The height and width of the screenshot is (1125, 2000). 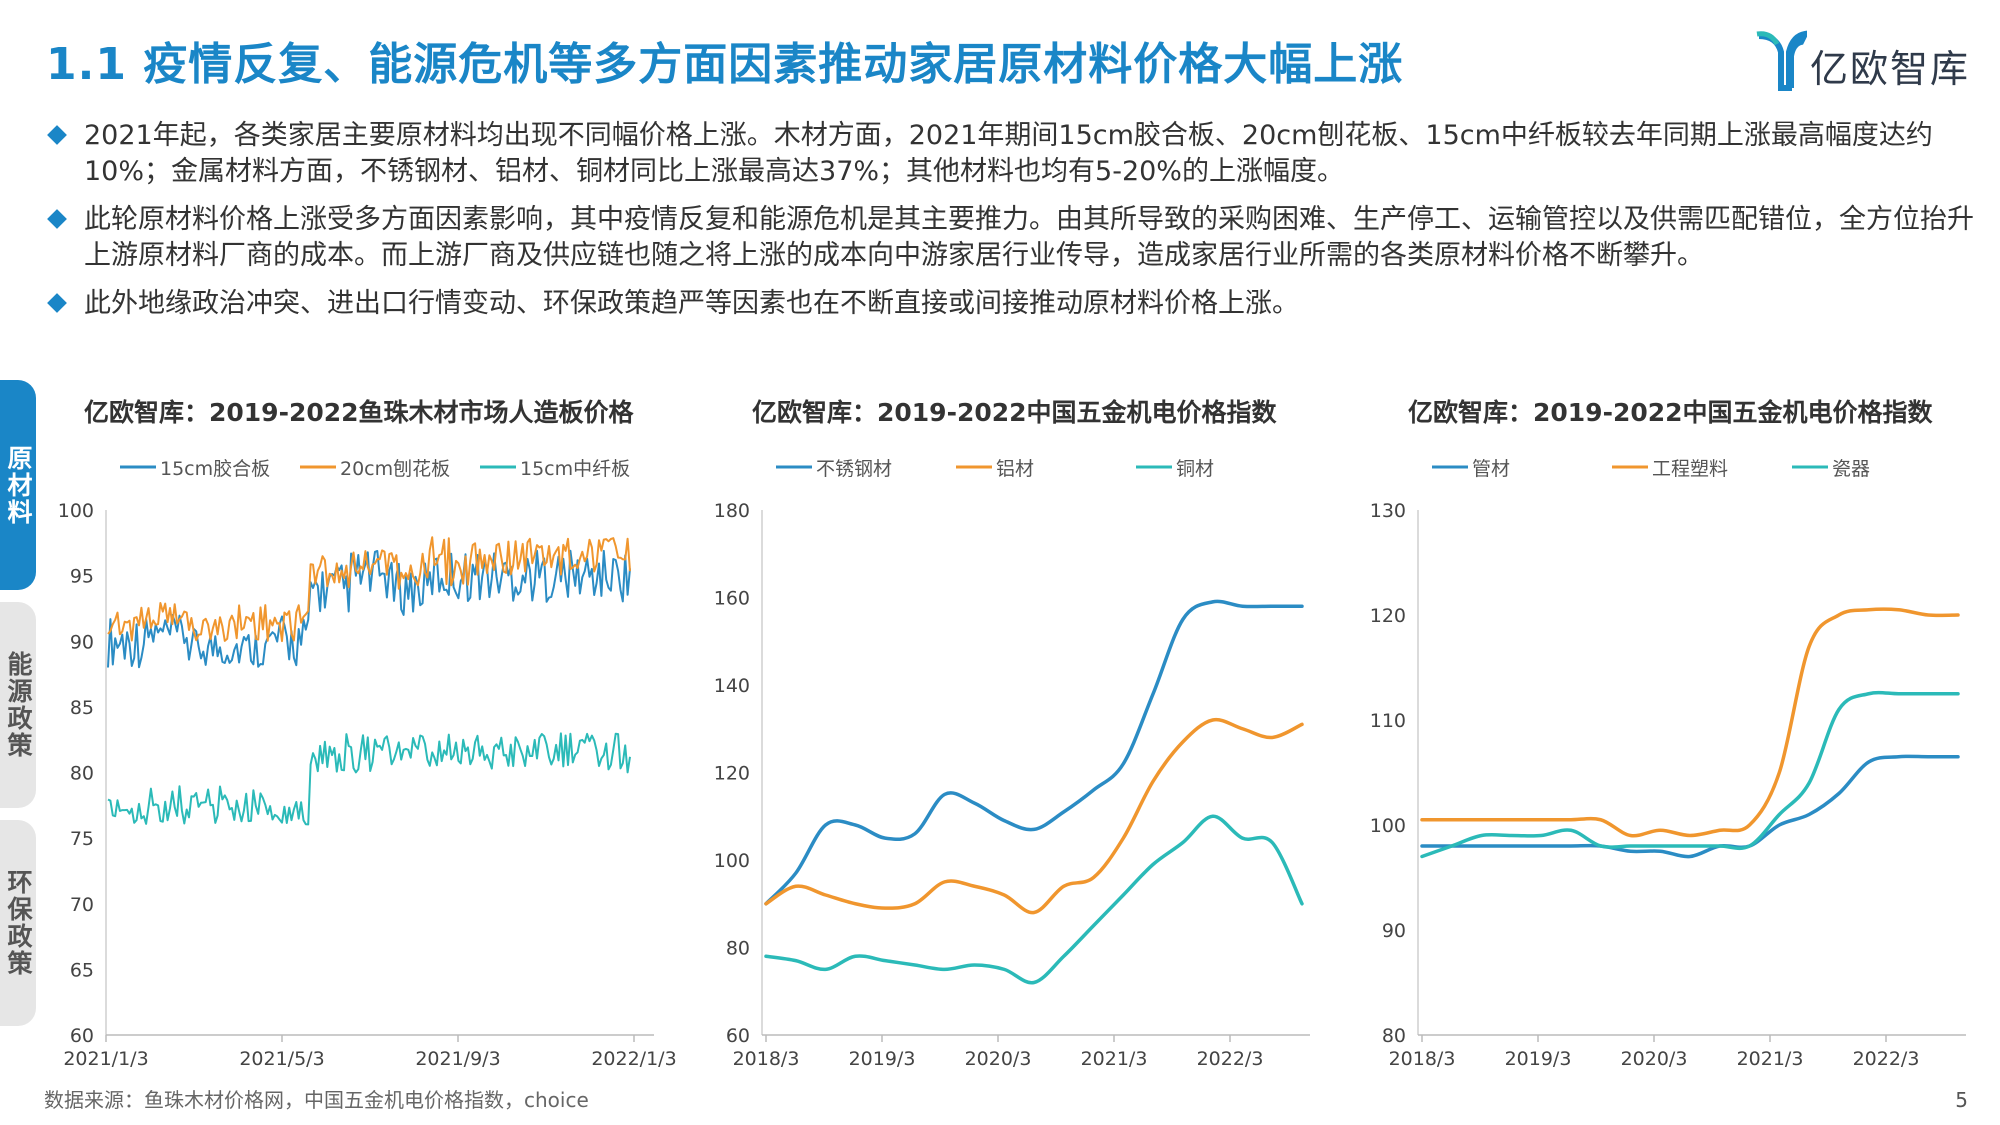 What do you see at coordinates (18, 485) in the screenshot?
I see `side-tab-raw-materials: 原材料` at bounding box center [18, 485].